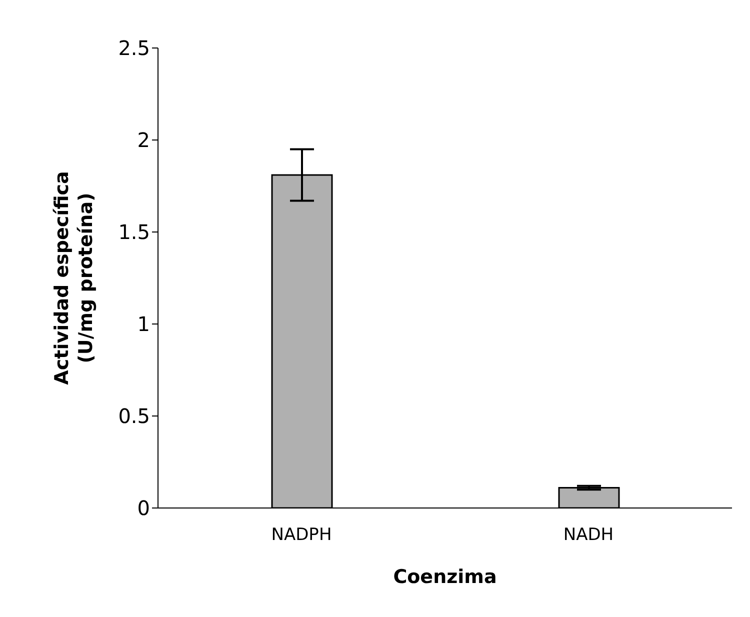  Describe the element at coordinates (143, 324) in the screenshot. I see `y-tick-label: 1` at that location.